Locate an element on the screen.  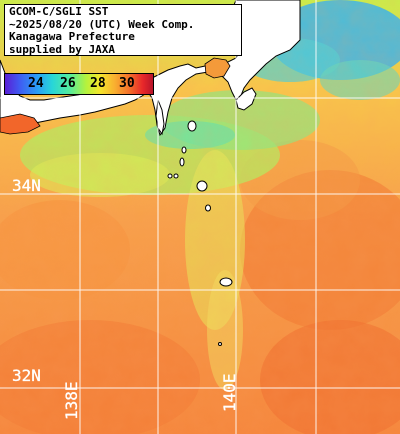
title-line-product: GCOM-C/SGLI SST is located at coordinates (59, 11).